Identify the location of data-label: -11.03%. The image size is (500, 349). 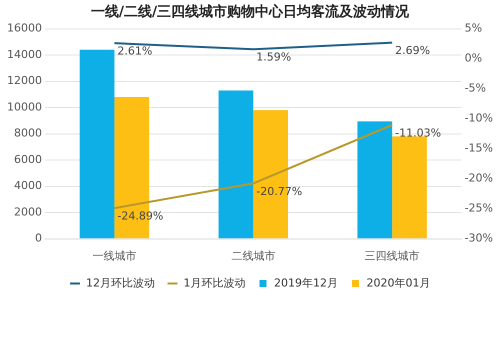
(418, 133).